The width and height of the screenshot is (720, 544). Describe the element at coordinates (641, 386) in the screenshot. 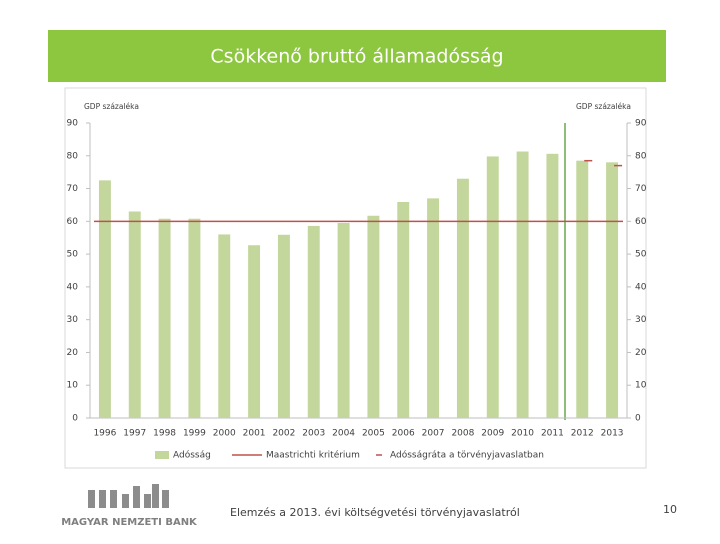

I see `y2-tick-label: 10` at that location.